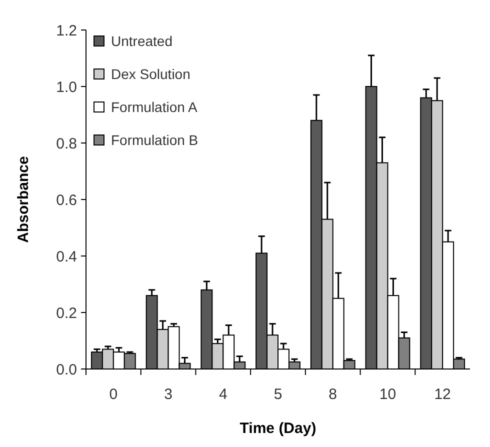 The width and height of the screenshot is (490, 447). What do you see at coordinates (66, 143) in the screenshot?
I see `y-tick-label: 0.8` at bounding box center [66, 143].